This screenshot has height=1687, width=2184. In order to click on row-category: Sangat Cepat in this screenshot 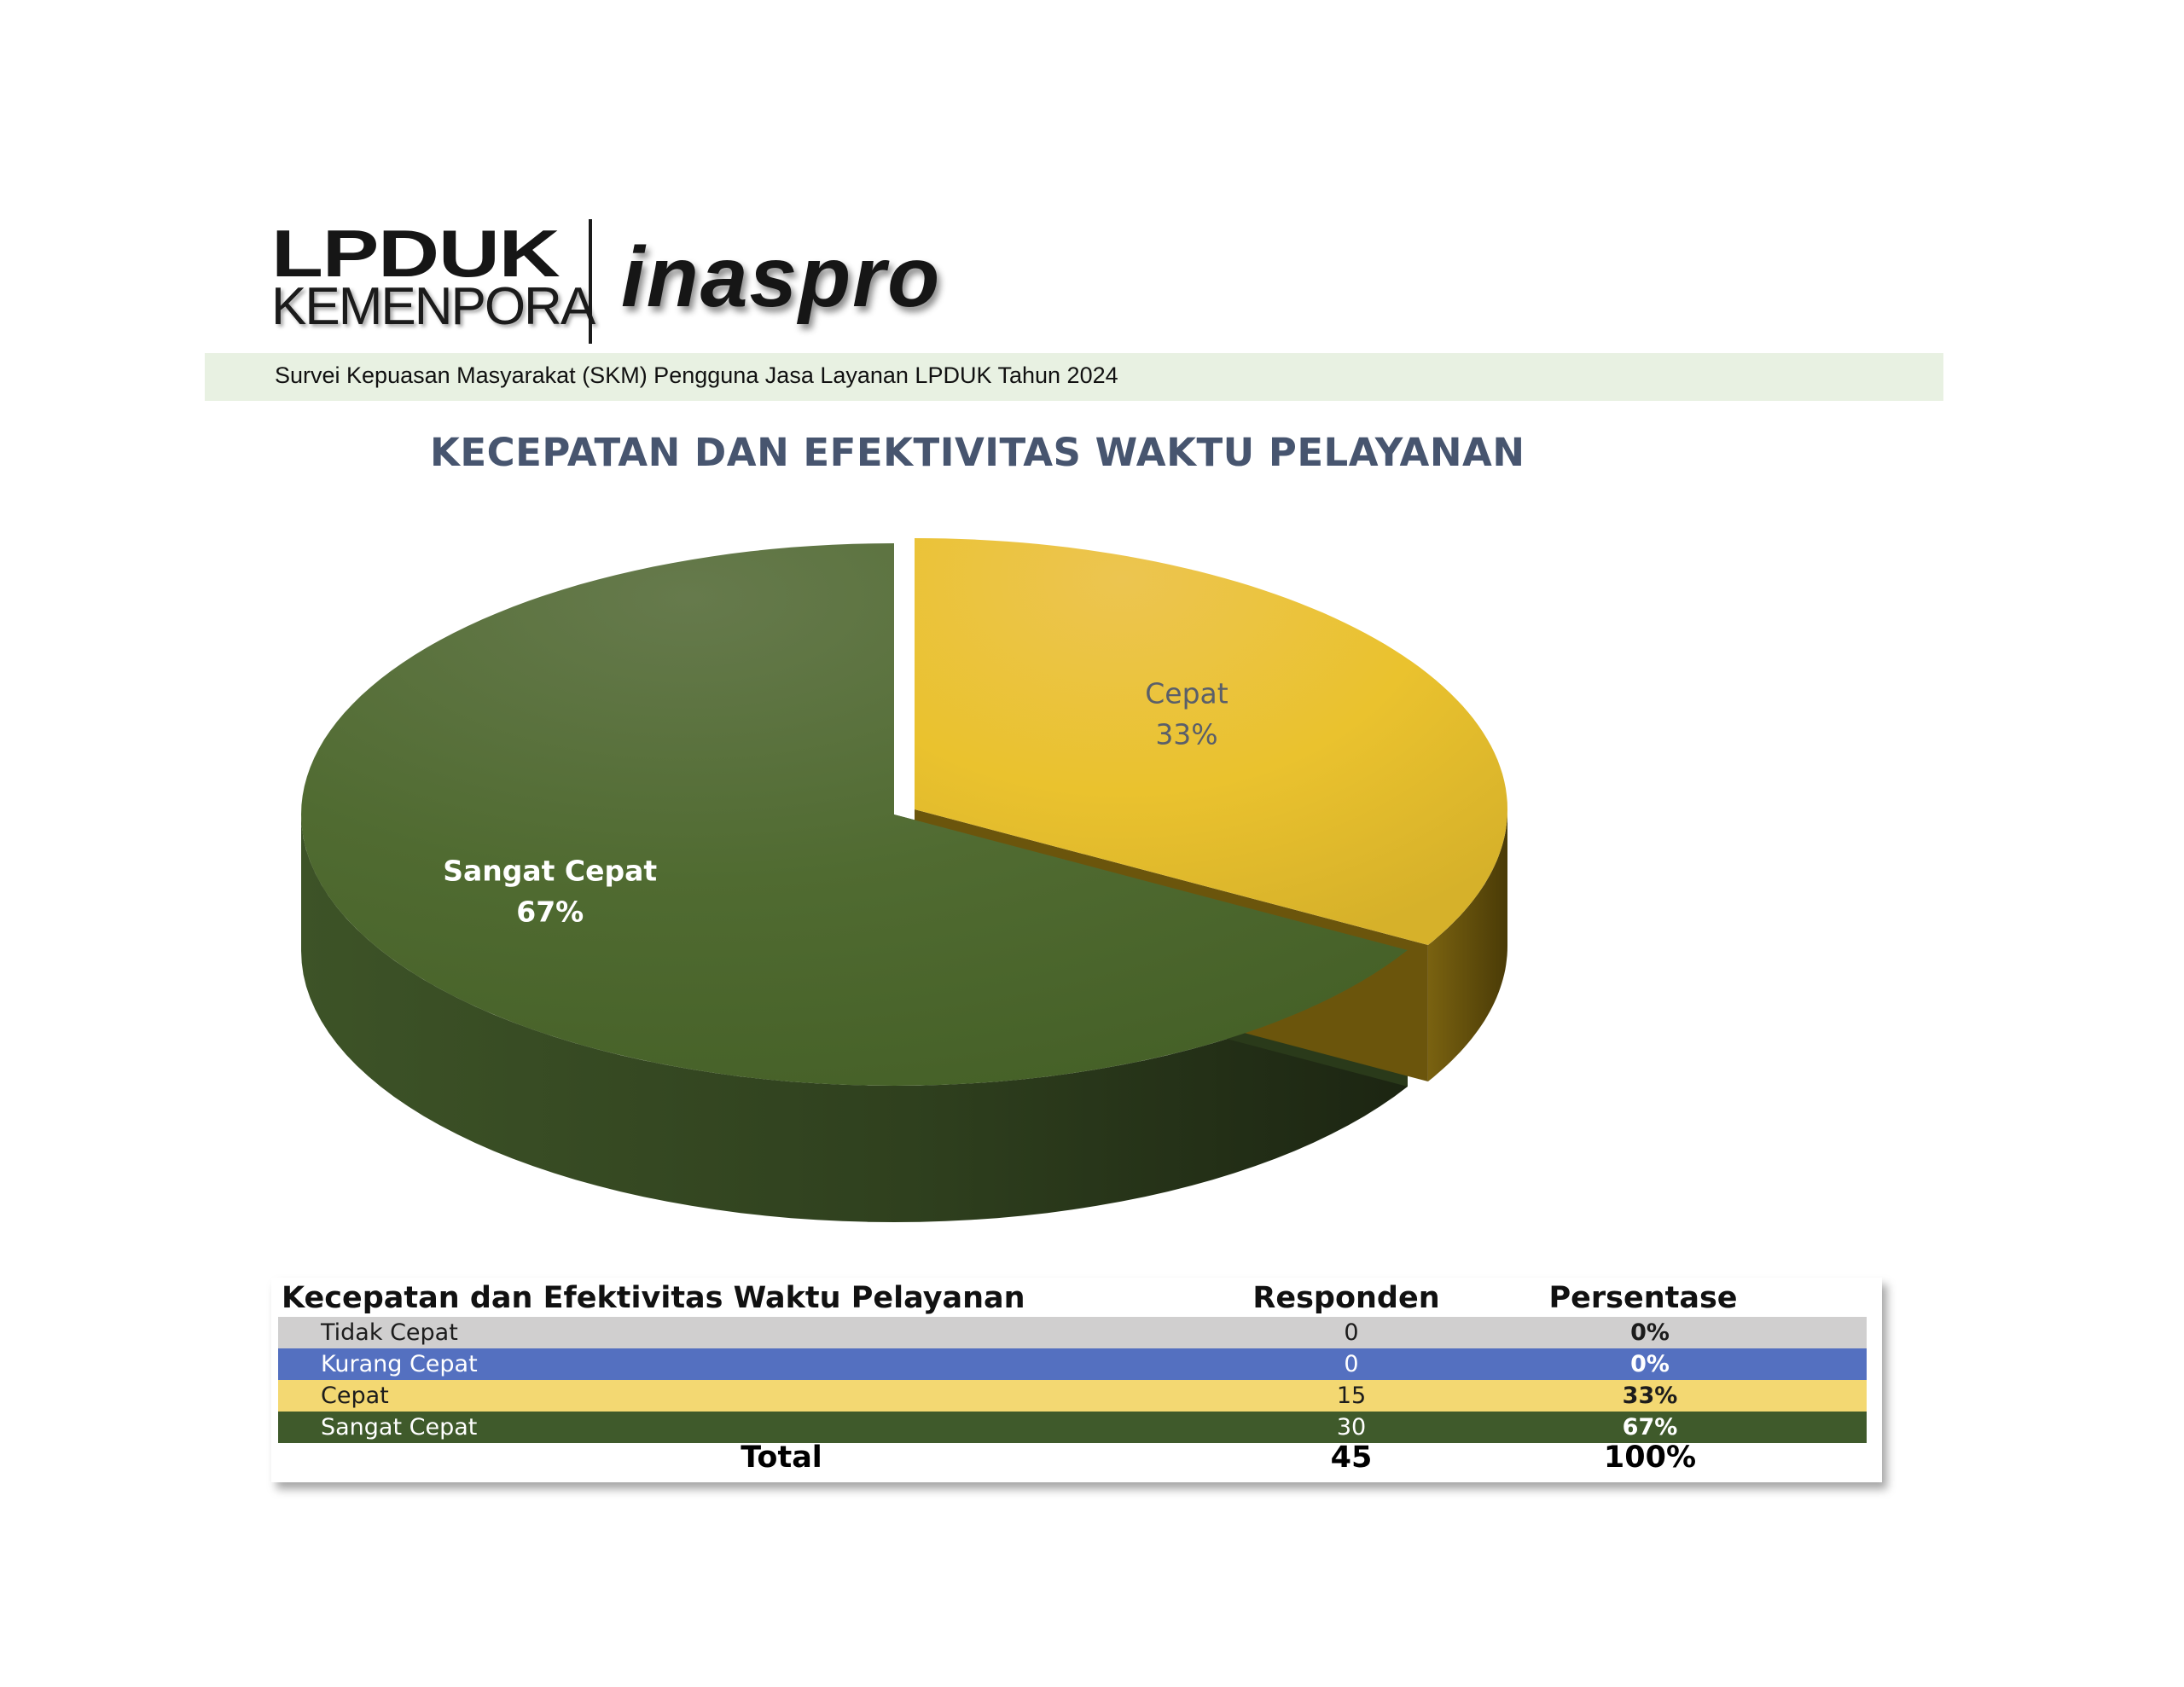, I will do `click(400, 1427)`.